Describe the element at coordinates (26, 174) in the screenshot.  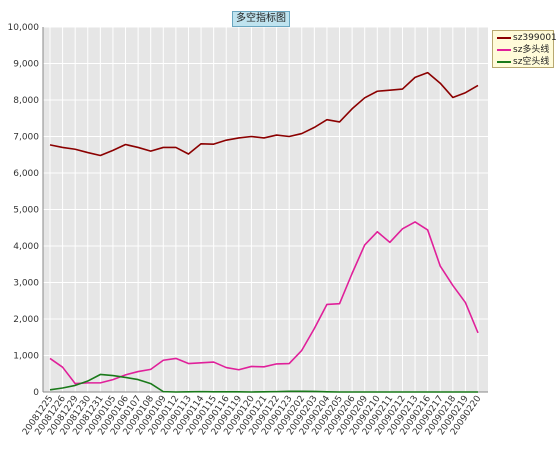
I see `y-tick-label: 6,000` at that location.